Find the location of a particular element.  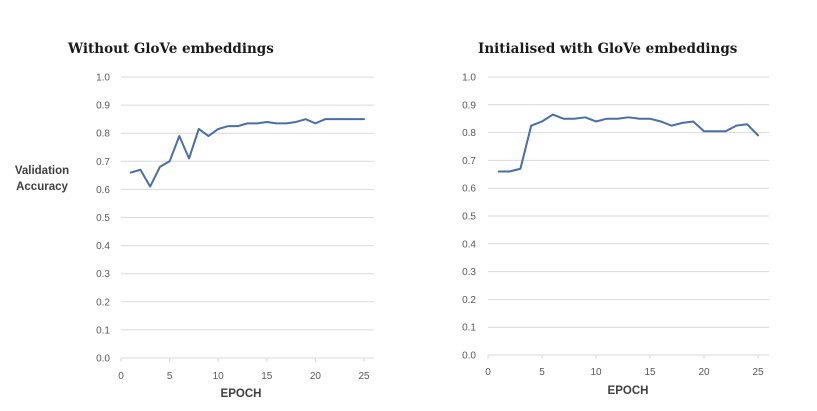

chart-right-y-ticks: 0.0 0.1 0.2 0.3 0.4 0.5 0.6 0.7 0.8 0.9 1.0 is located at coordinates (469, 217).